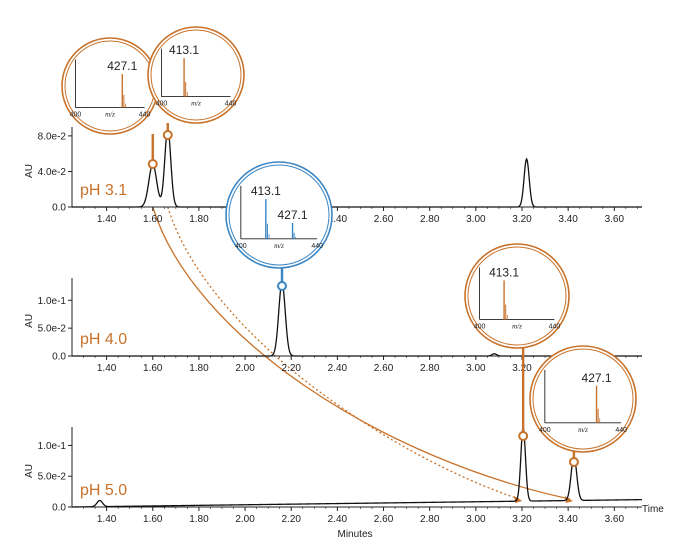 Image resolution: width=699 pixels, height=550 pixels. Describe the element at coordinates (103, 490) in the screenshot. I see `ph-label: pH 5.0` at that location.